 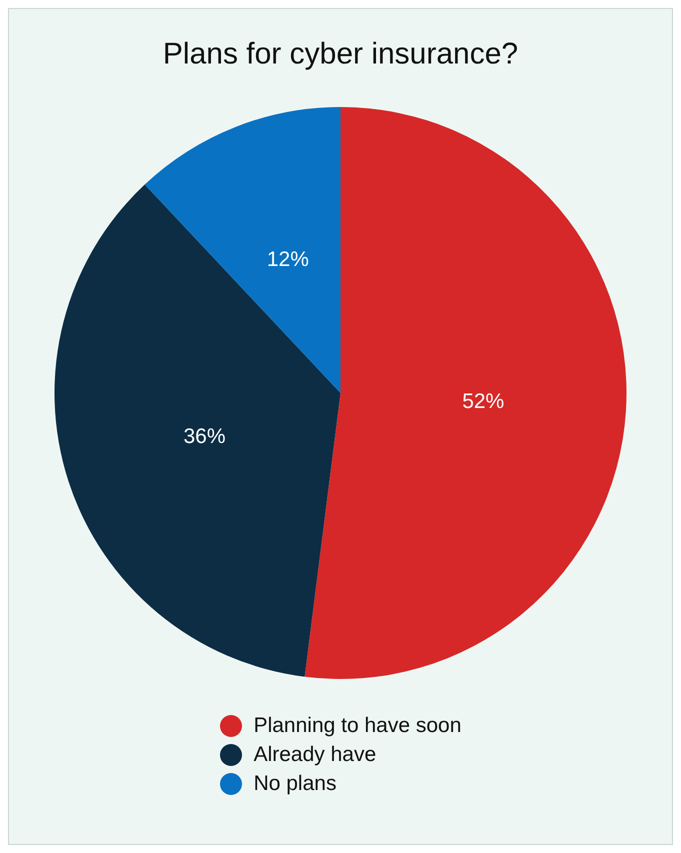 I want to click on data-label: 52%, so click(x=483, y=401).